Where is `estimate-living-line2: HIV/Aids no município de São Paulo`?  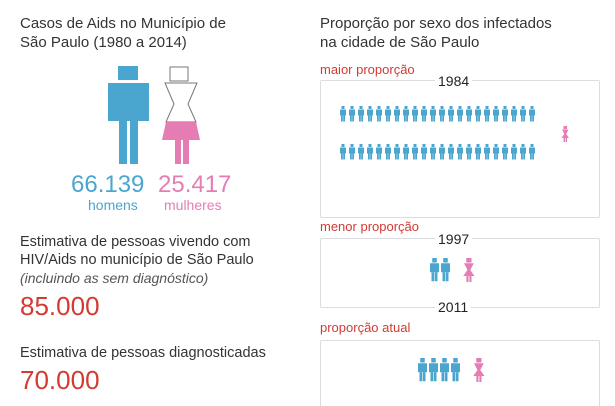 estimate-living-line2: HIV/Aids no município de São Paulo is located at coordinates (137, 260).